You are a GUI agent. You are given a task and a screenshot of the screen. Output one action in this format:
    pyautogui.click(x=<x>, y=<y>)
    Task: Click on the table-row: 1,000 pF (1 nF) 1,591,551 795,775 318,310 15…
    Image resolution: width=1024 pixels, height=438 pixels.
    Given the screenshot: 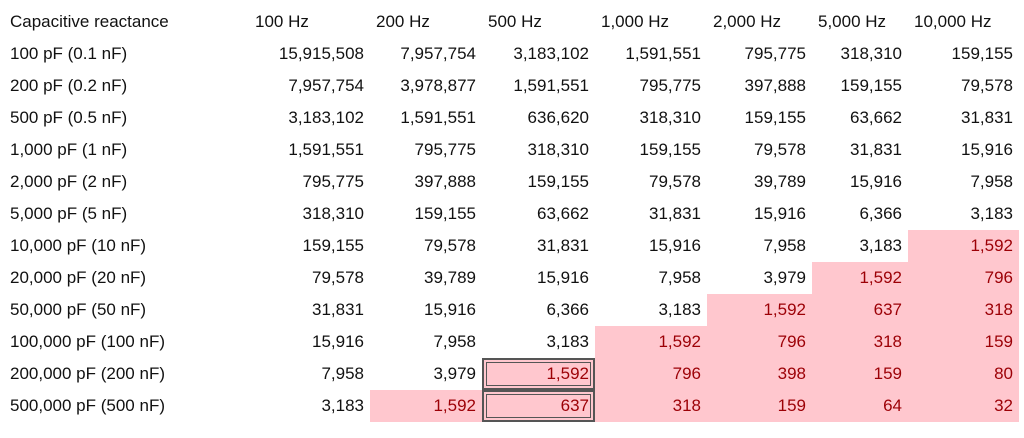 What is the action you would take?
    pyautogui.click(x=511, y=150)
    